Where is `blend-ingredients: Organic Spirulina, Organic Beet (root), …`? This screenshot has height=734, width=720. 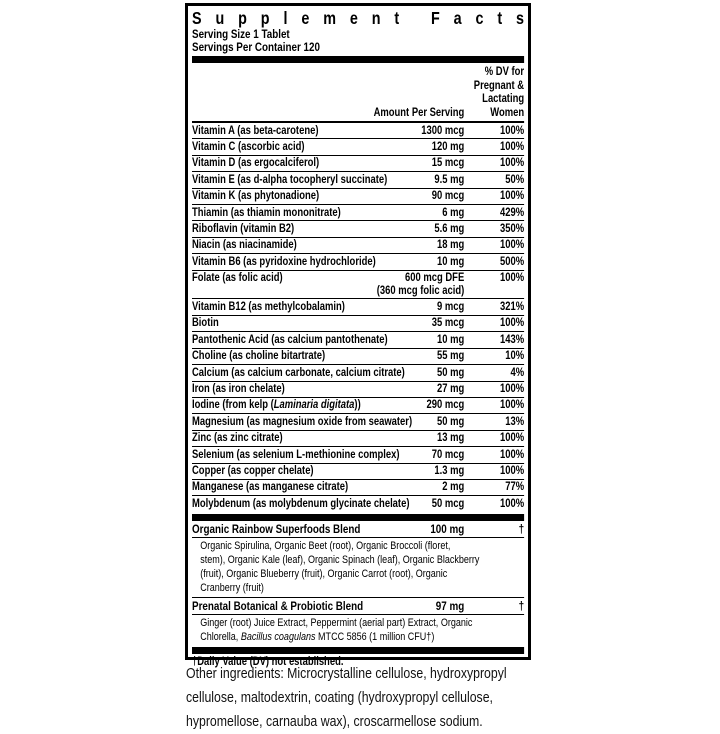
blend-ingredients: Organic Spirulina, Organic Beet (root), … is located at coordinates (358, 567).